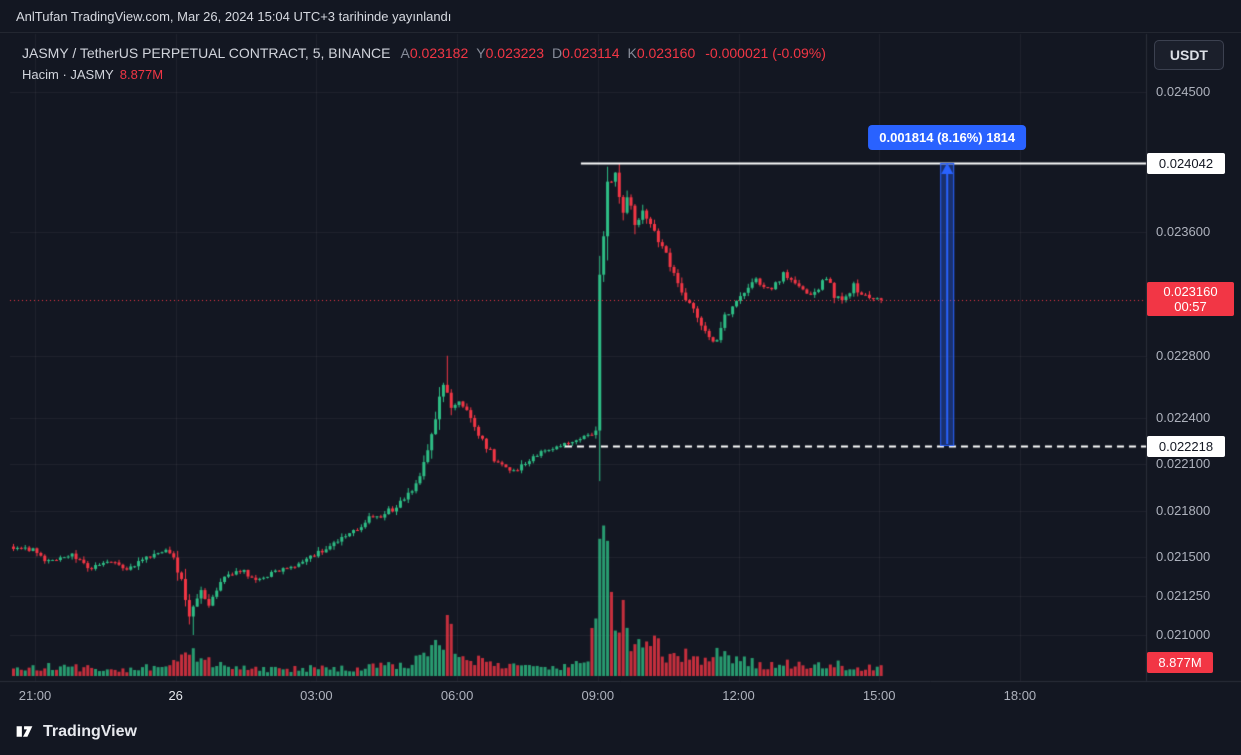  I want to click on ohlc-pair: Y0.023223, so click(510, 53).